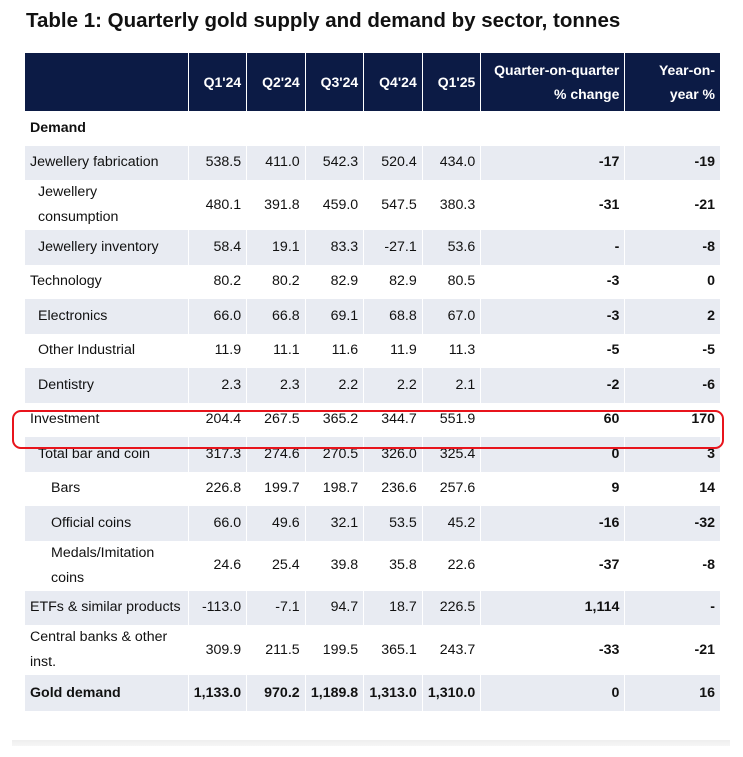 The image size is (743, 757). Describe the element at coordinates (106, 650) in the screenshot. I see `row-label: Central banks & other inst.` at that location.